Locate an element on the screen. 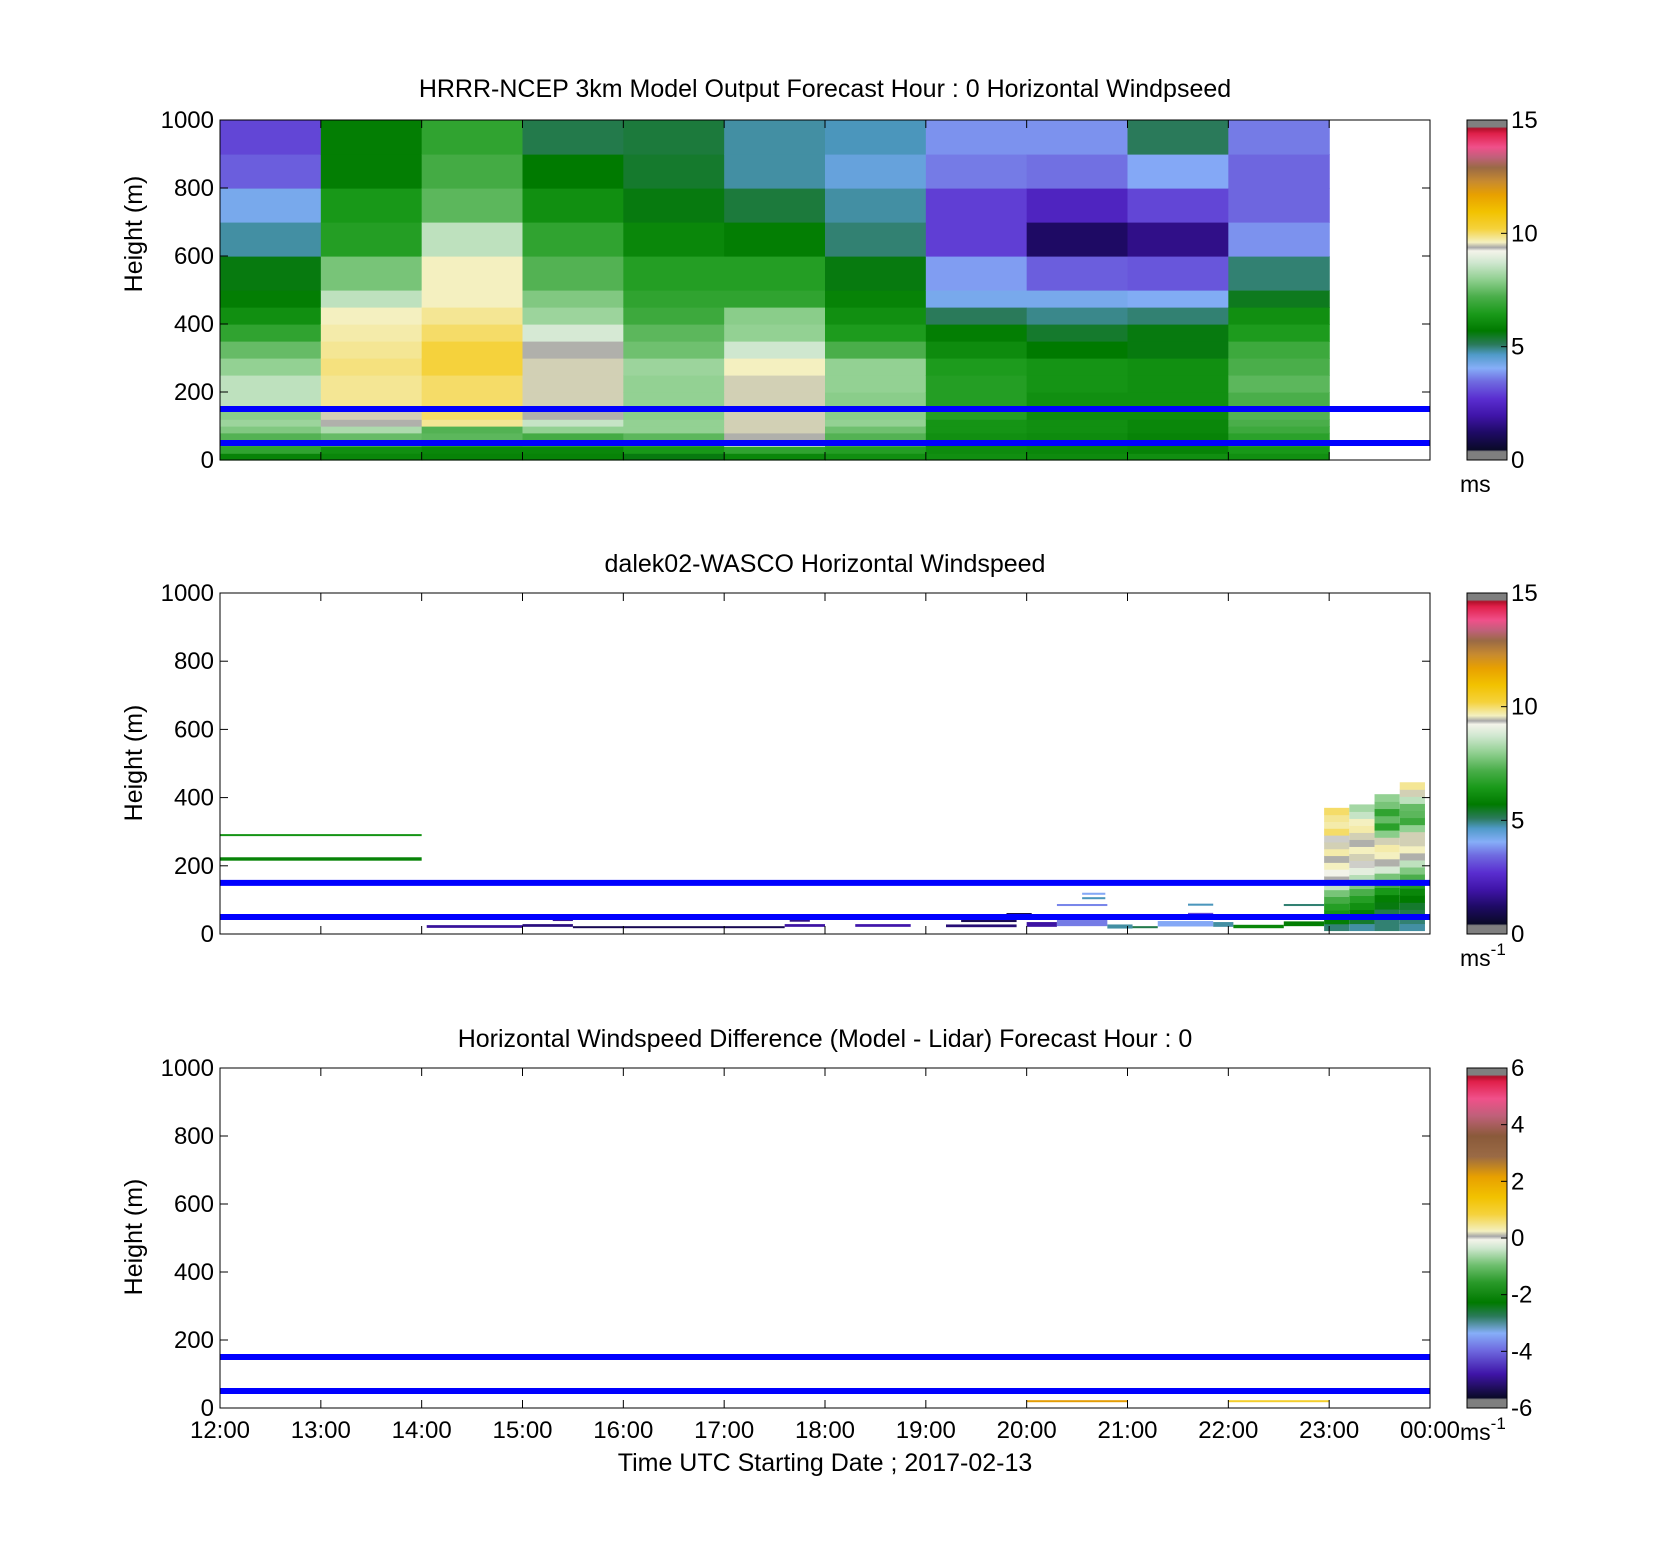 This screenshot has width=1680, height=1561. model-colorbar: 0 5 10 15 ms is located at coordinates (1499, 302).